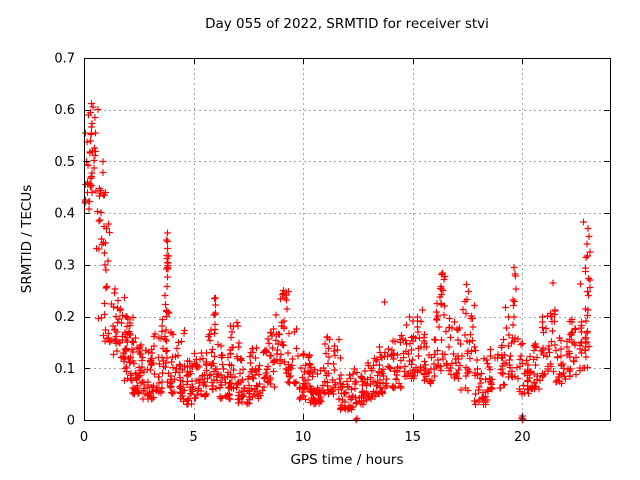  Describe the element at coordinates (522, 437) in the screenshot. I see `x-tick-label: 20` at that location.